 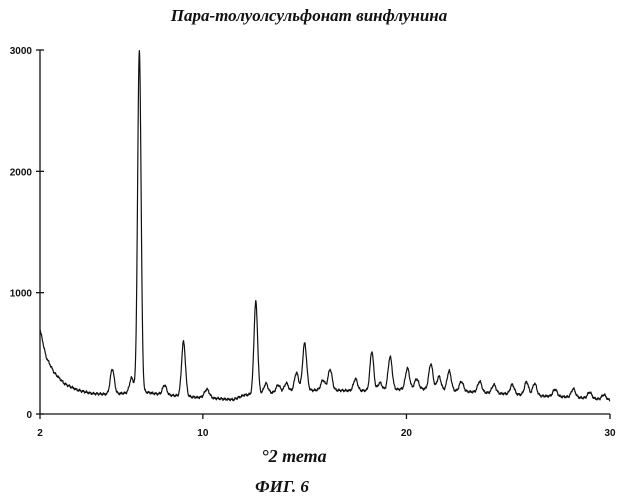 What do you see at coordinates (407, 433) in the screenshot?
I see `x-tick-label: 20` at bounding box center [407, 433].